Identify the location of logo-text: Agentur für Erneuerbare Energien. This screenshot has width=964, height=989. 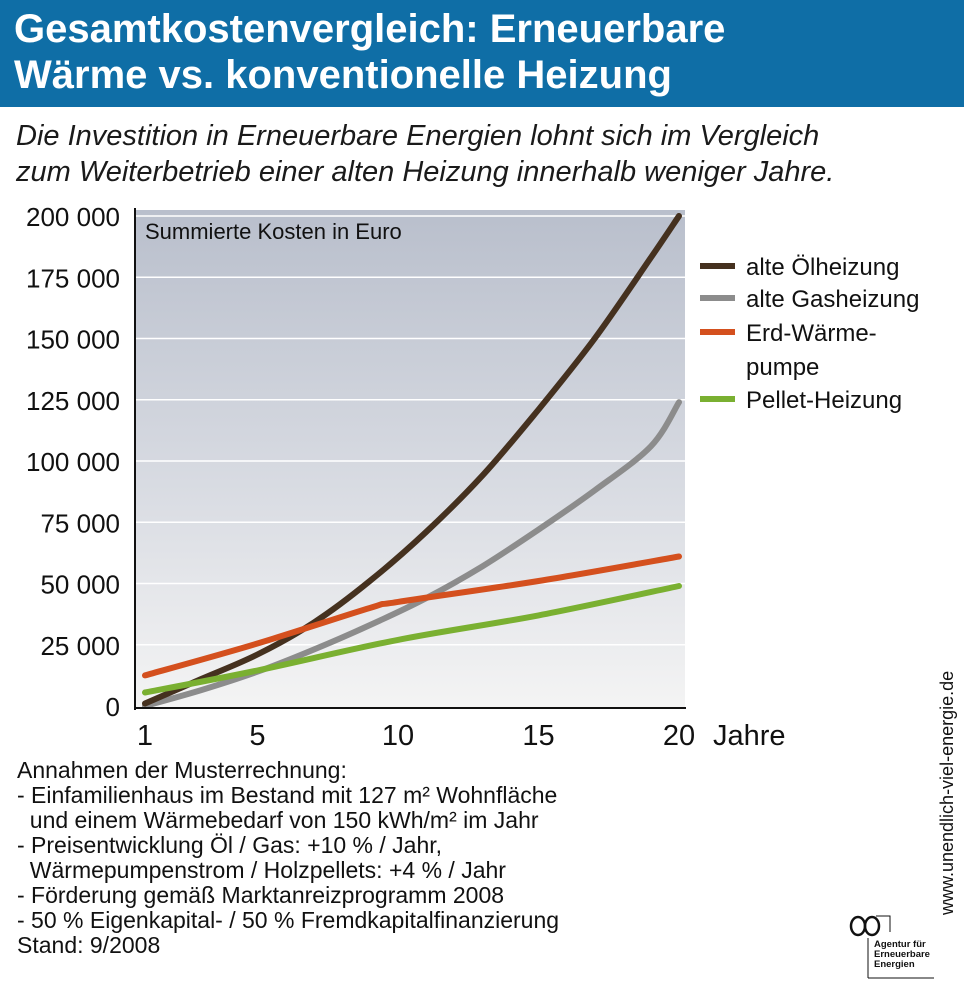
(902, 955).